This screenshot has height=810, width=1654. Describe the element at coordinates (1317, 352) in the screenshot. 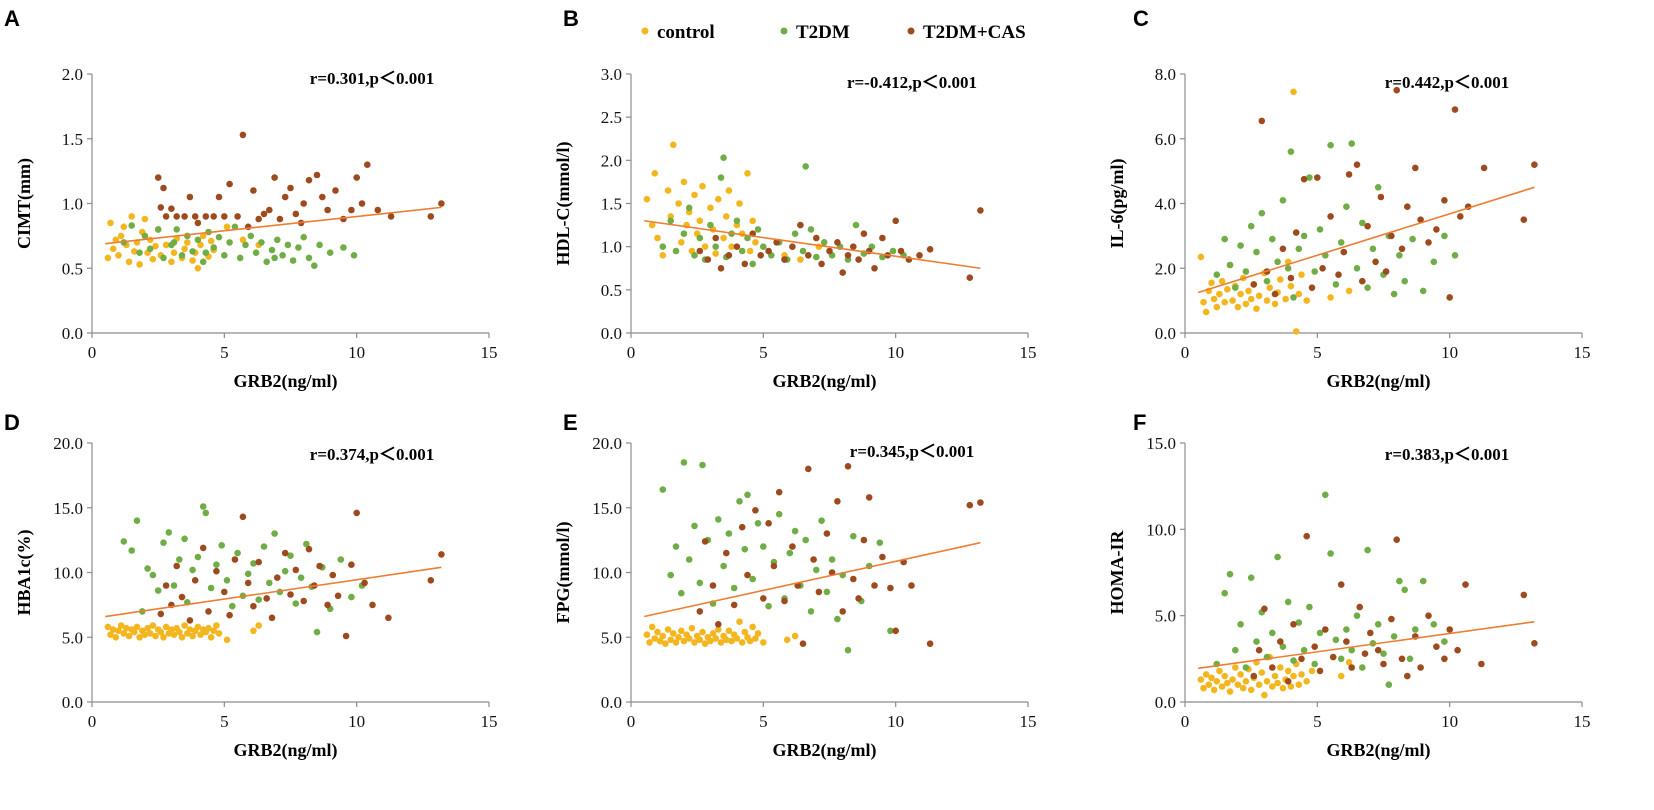

I see `x-tick-label: 5` at that location.